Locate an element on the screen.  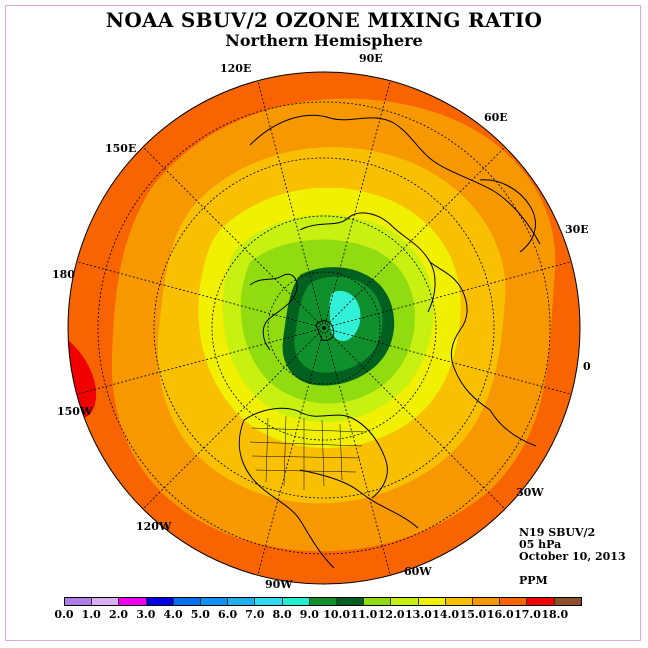
colorbar-tick-label: 9.0 is located at coordinates (309, 614).